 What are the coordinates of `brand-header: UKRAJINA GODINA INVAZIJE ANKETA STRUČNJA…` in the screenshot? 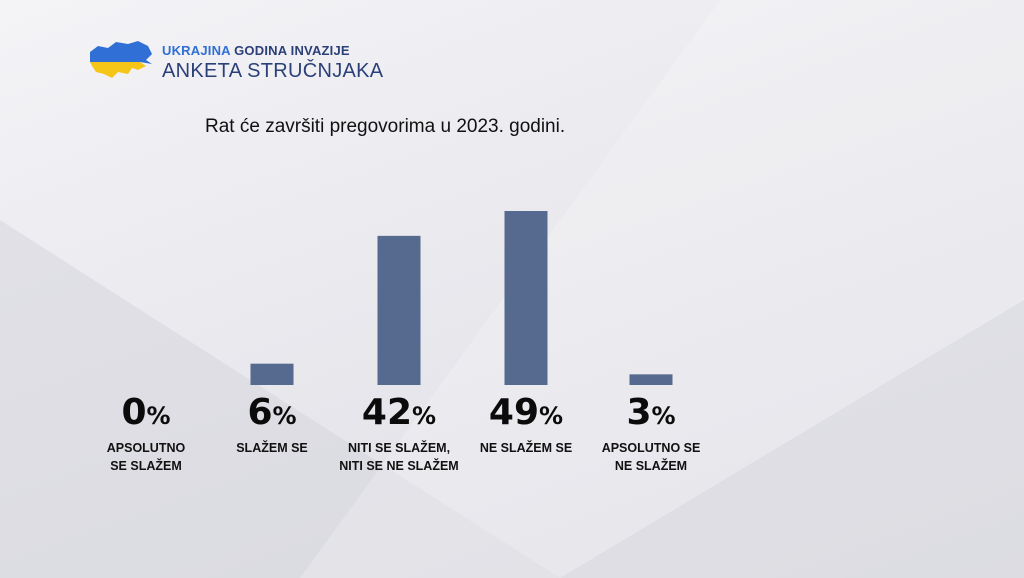 It's located at (235, 61).